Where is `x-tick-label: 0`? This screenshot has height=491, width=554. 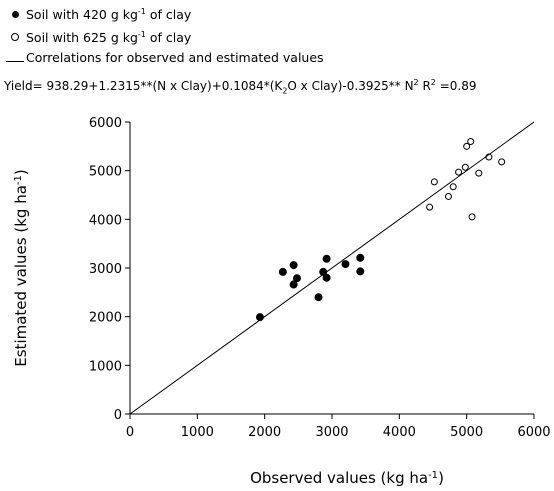 x-tick-label: 0 is located at coordinates (130, 432).